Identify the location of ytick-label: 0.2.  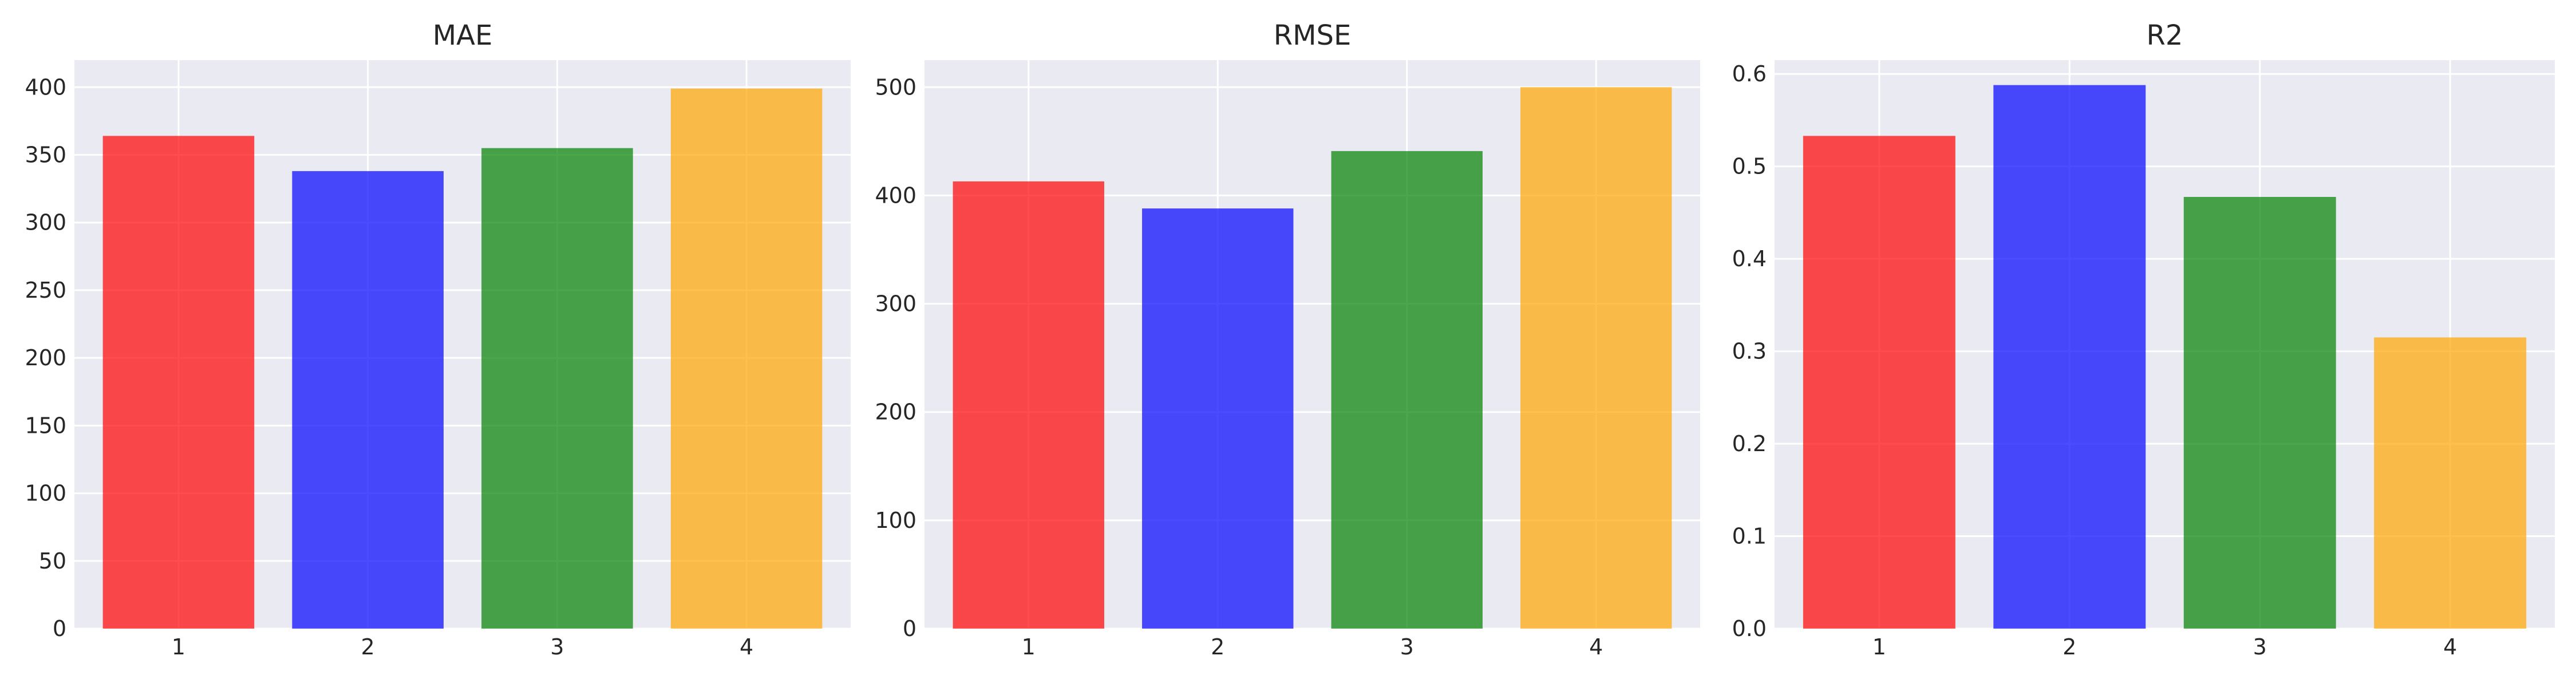
(1749, 444).